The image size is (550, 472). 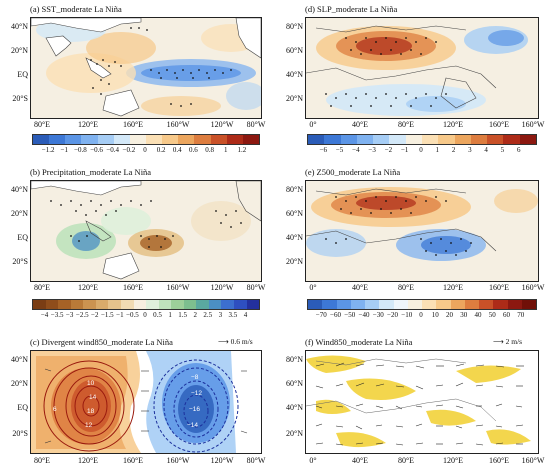 What do you see at coordinates (506, 315) in the screenshot?
I see `colorbar-tick-label: 60` at bounding box center [506, 315].